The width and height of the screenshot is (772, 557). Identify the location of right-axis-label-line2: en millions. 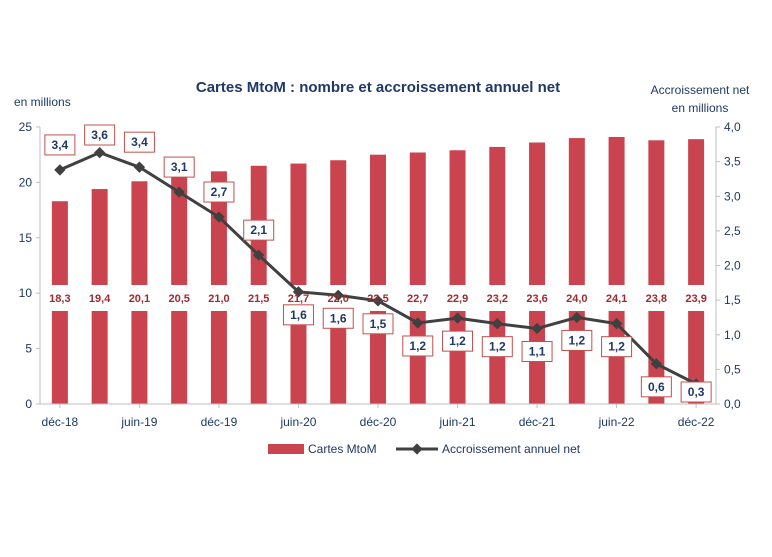
(700, 108).